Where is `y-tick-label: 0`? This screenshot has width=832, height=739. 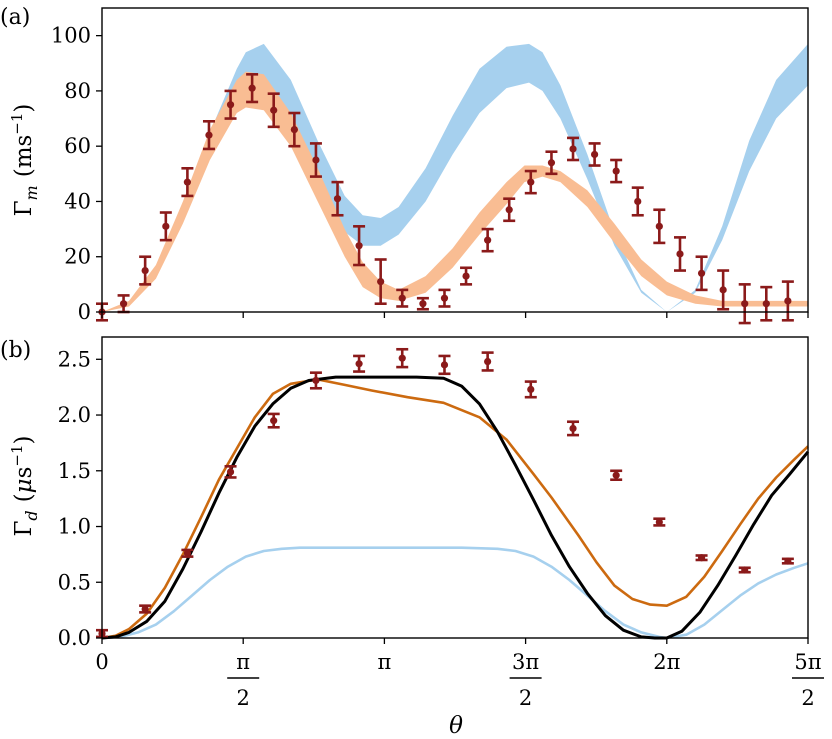 y-tick-label: 0 is located at coordinates (84, 312).